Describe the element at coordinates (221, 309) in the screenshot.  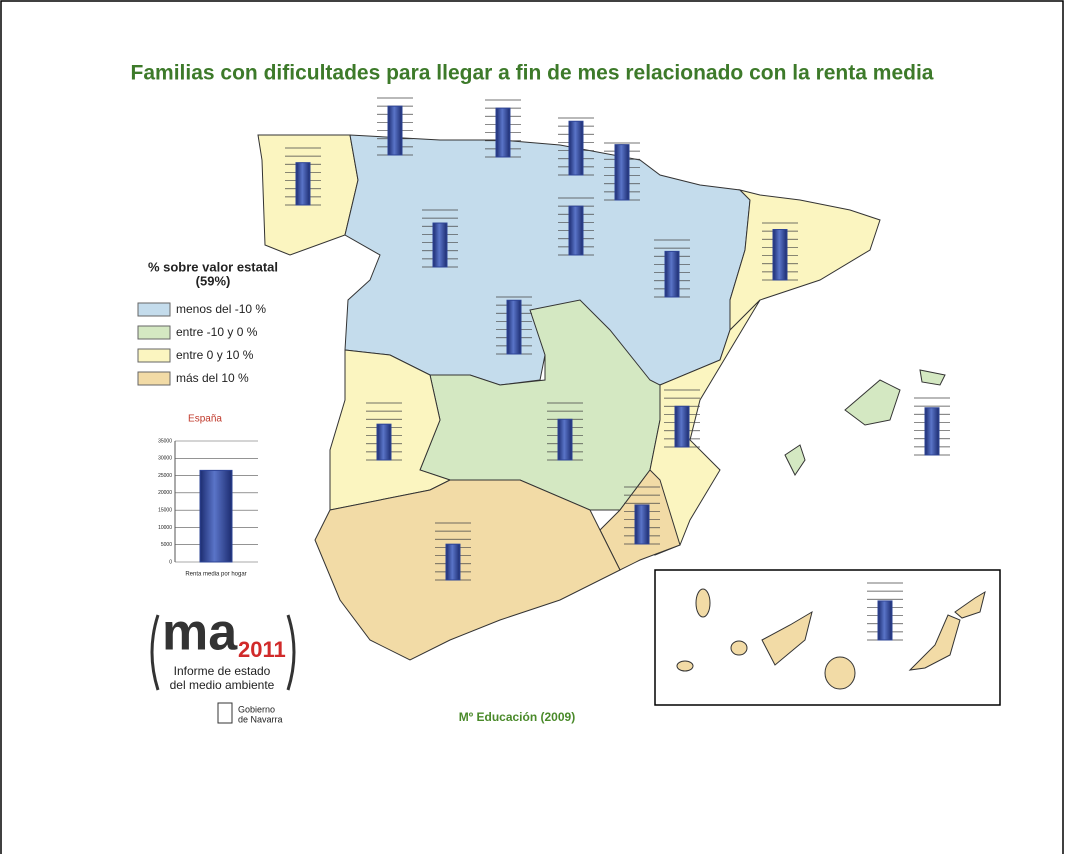
I see `legend-label: menos del -10 %` at that location.